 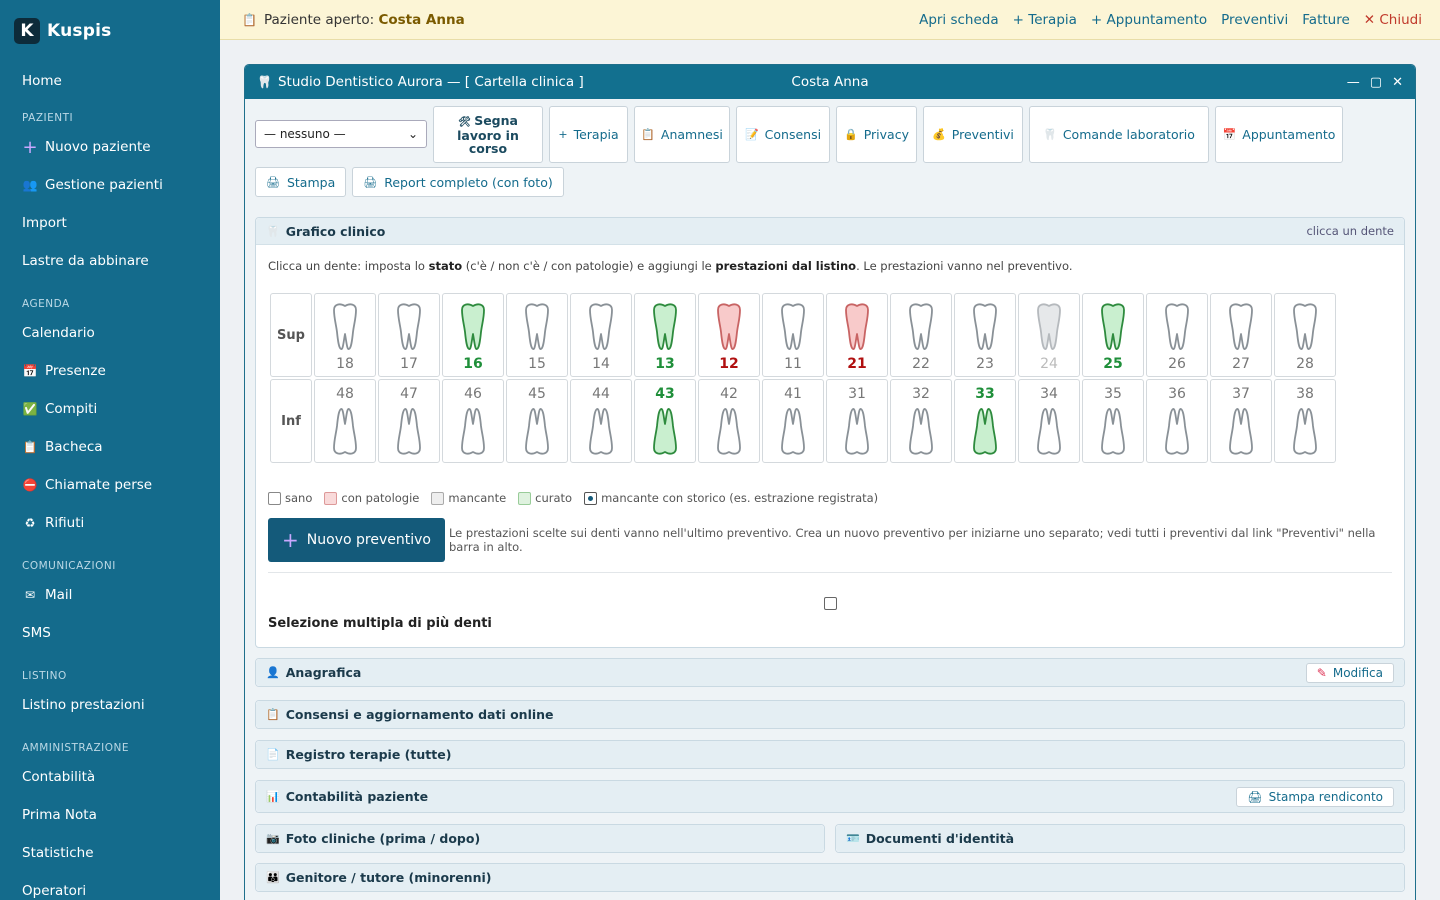 What do you see at coordinates (110, 777) in the screenshot?
I see `sidebar-item-contabilità: Contabilità` at bounding box center [110, 777].